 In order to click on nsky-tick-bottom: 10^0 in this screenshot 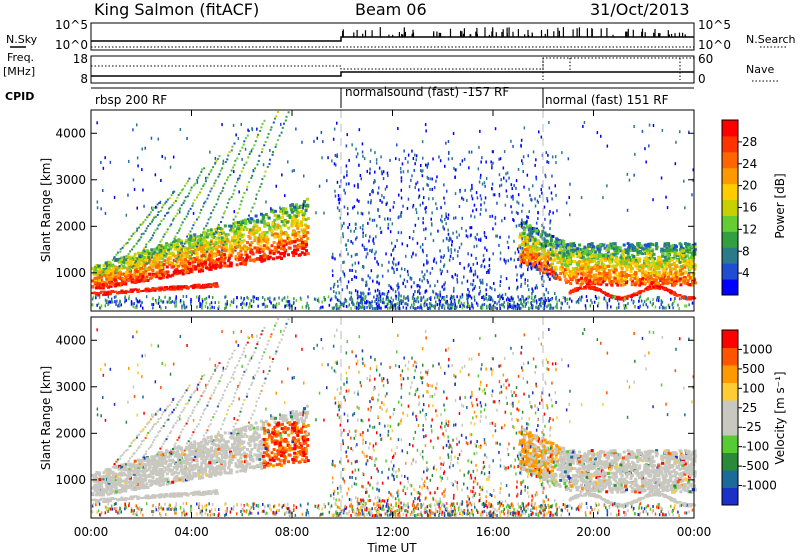, I will do `click(71, 45)`.